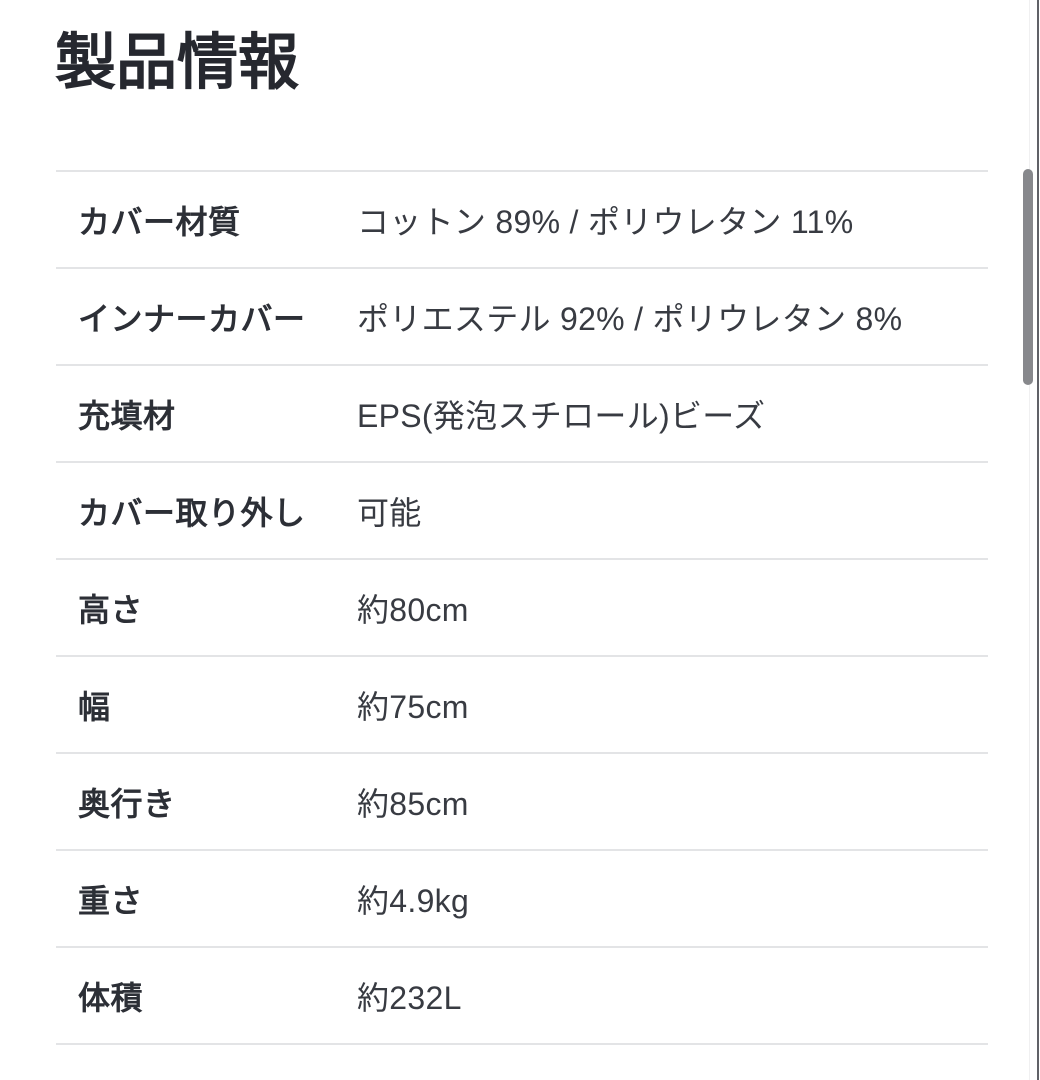 The width and height of the screenshot is (1040, 1080). I want to click on table-row: カバー取り外し 可能, so click(522, 509).